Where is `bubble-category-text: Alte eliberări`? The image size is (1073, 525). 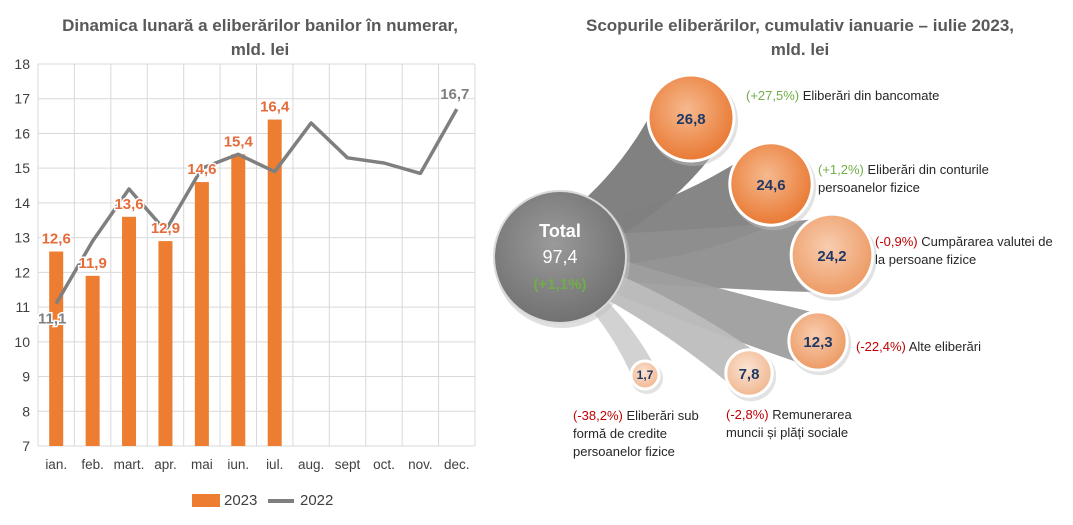 bubble-category-text: Alte eliberări is located at coordinates (945, 346).